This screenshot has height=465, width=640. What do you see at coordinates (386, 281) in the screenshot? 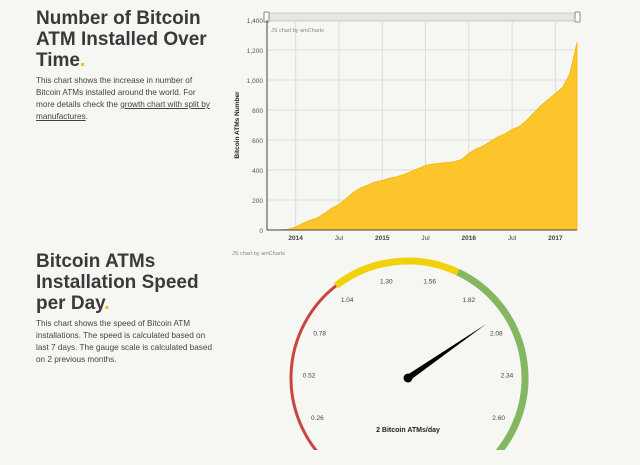
I see `gauge-tick-label: 1.30` at bounding box center [386, 281].